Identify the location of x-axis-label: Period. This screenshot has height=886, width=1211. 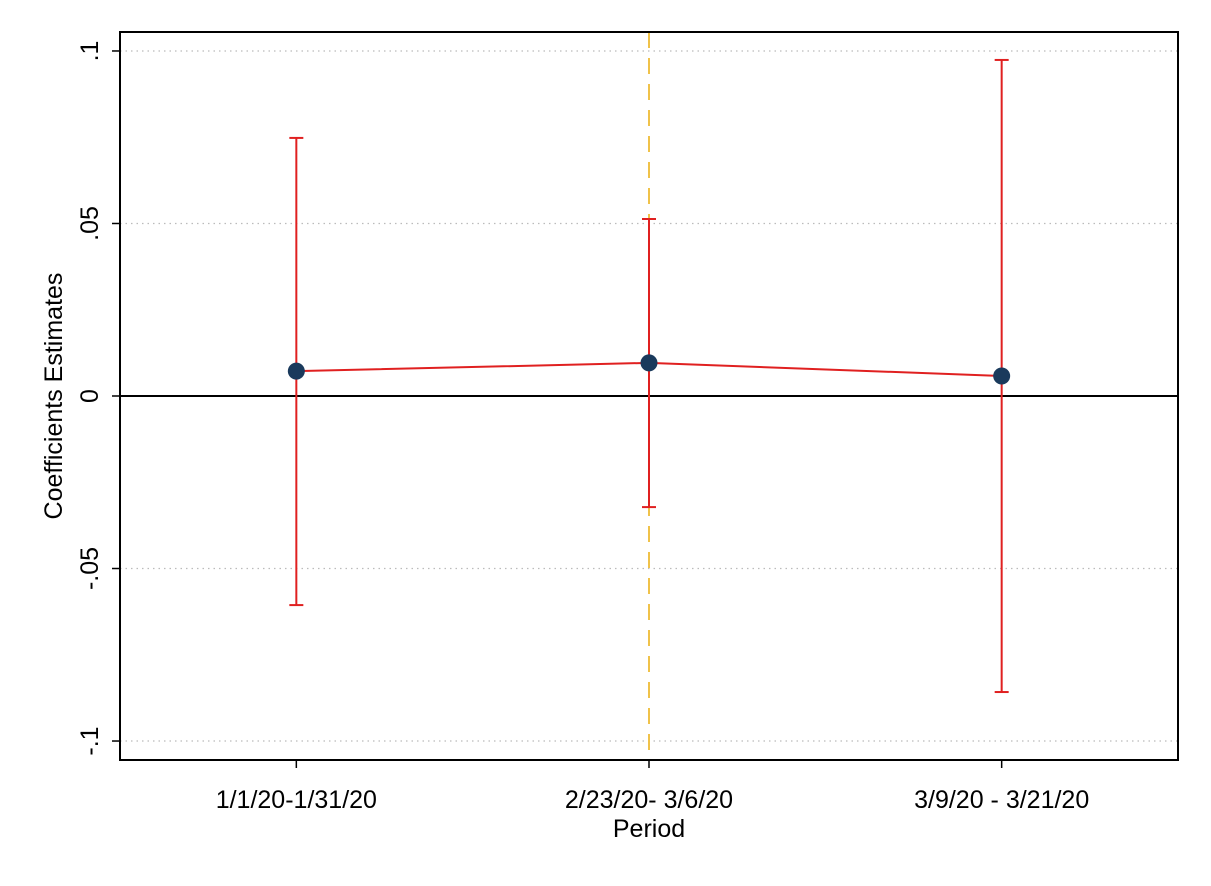
(649, 829).